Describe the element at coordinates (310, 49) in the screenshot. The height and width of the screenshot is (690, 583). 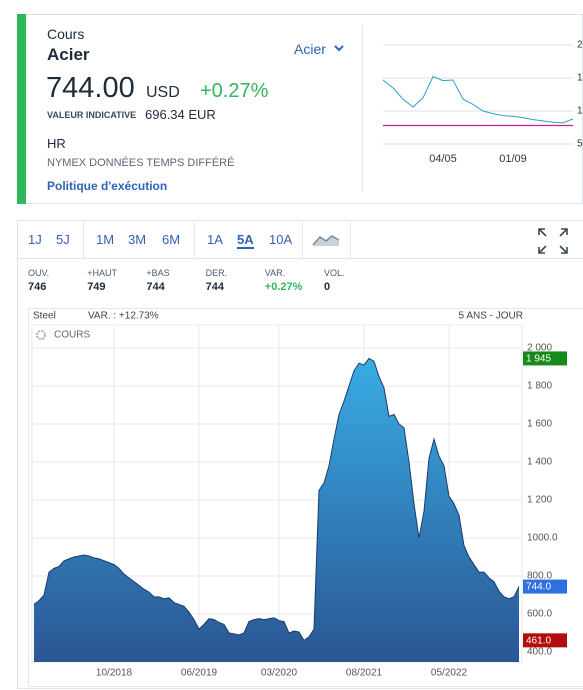
I see `selector-text: Acier` at that location.